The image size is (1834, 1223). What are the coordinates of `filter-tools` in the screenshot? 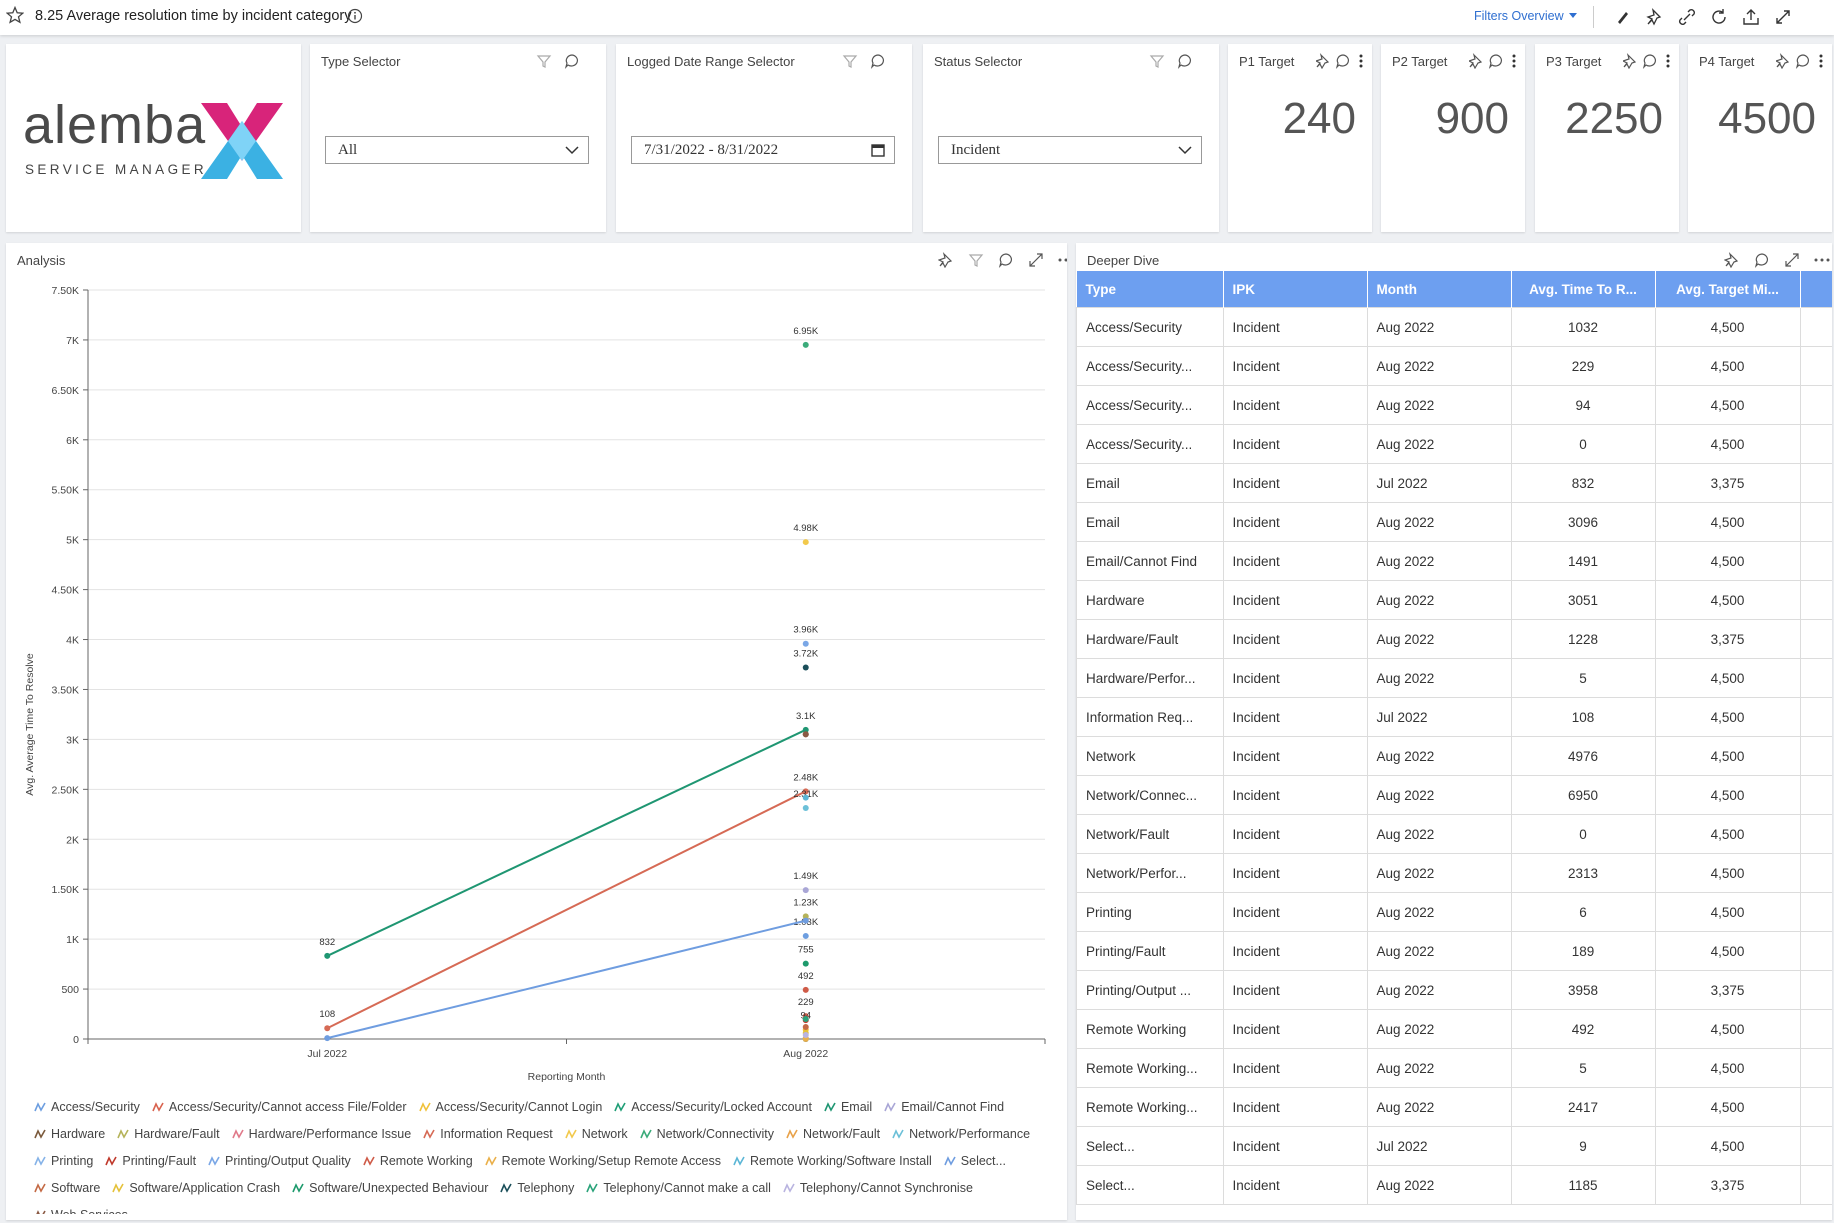 It's located at (1170, 61).